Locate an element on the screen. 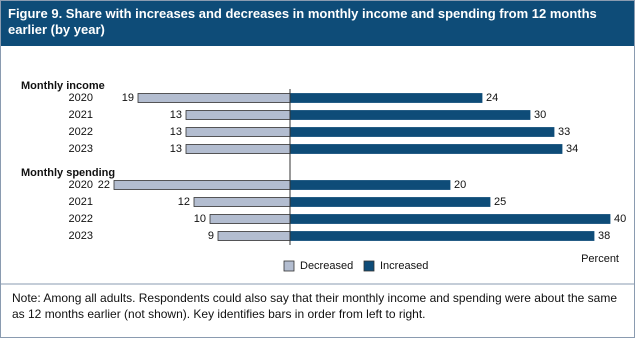 Image resolution: width=635 pixels, height=338 pixels. value-label: 40 is located at coordinates (620, 219).